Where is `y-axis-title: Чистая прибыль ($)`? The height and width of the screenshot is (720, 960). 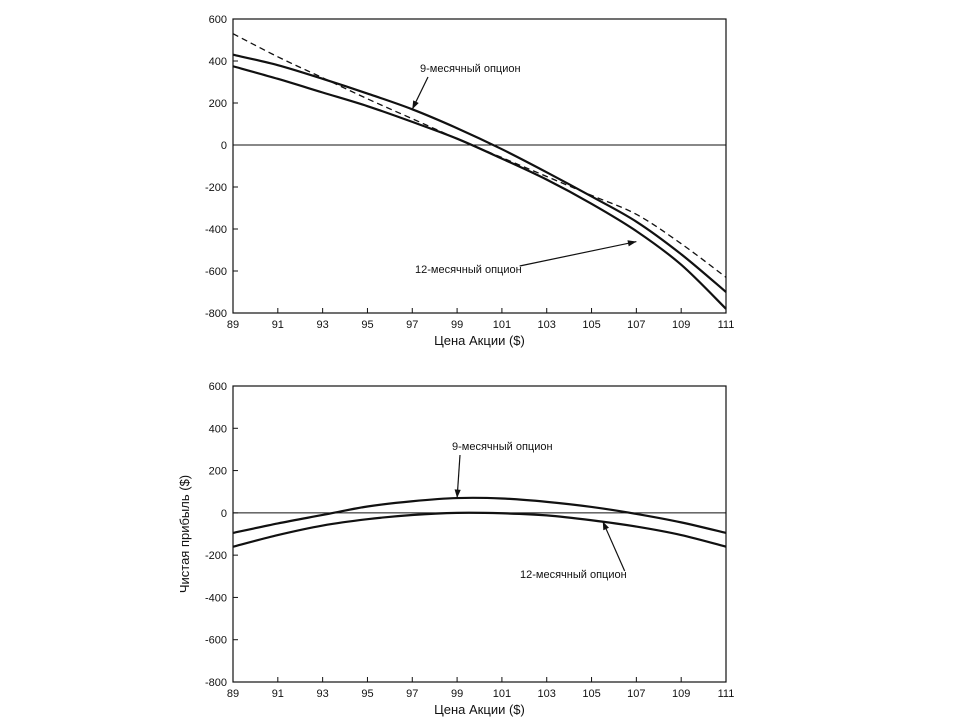
y-axis-title: Чистая прибыль ($) is located at coordinates (184, 534).